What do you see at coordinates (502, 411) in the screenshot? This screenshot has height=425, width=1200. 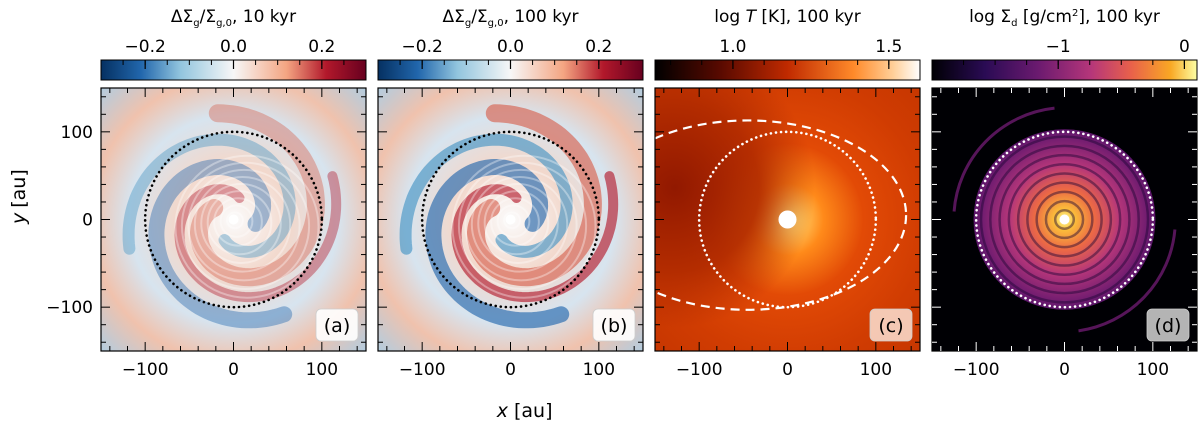 I see `x-axis-label-var: x` at bounding box center [502, 411].